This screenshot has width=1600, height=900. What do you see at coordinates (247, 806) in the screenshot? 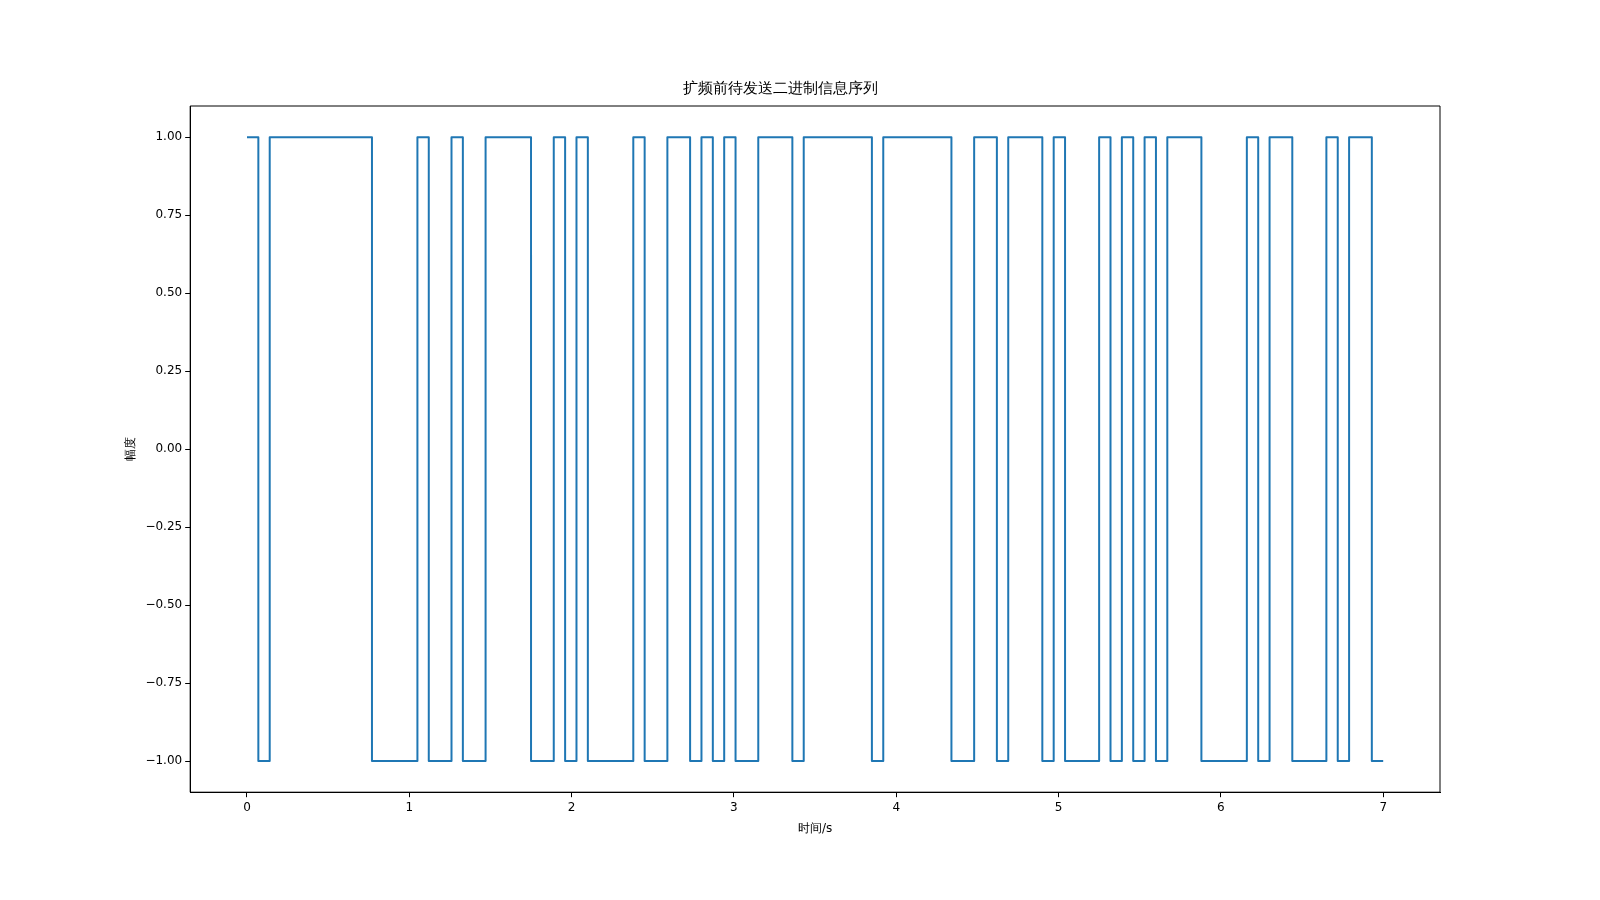
I see `x-tick-label: 0` at bounding box center [247, 806].